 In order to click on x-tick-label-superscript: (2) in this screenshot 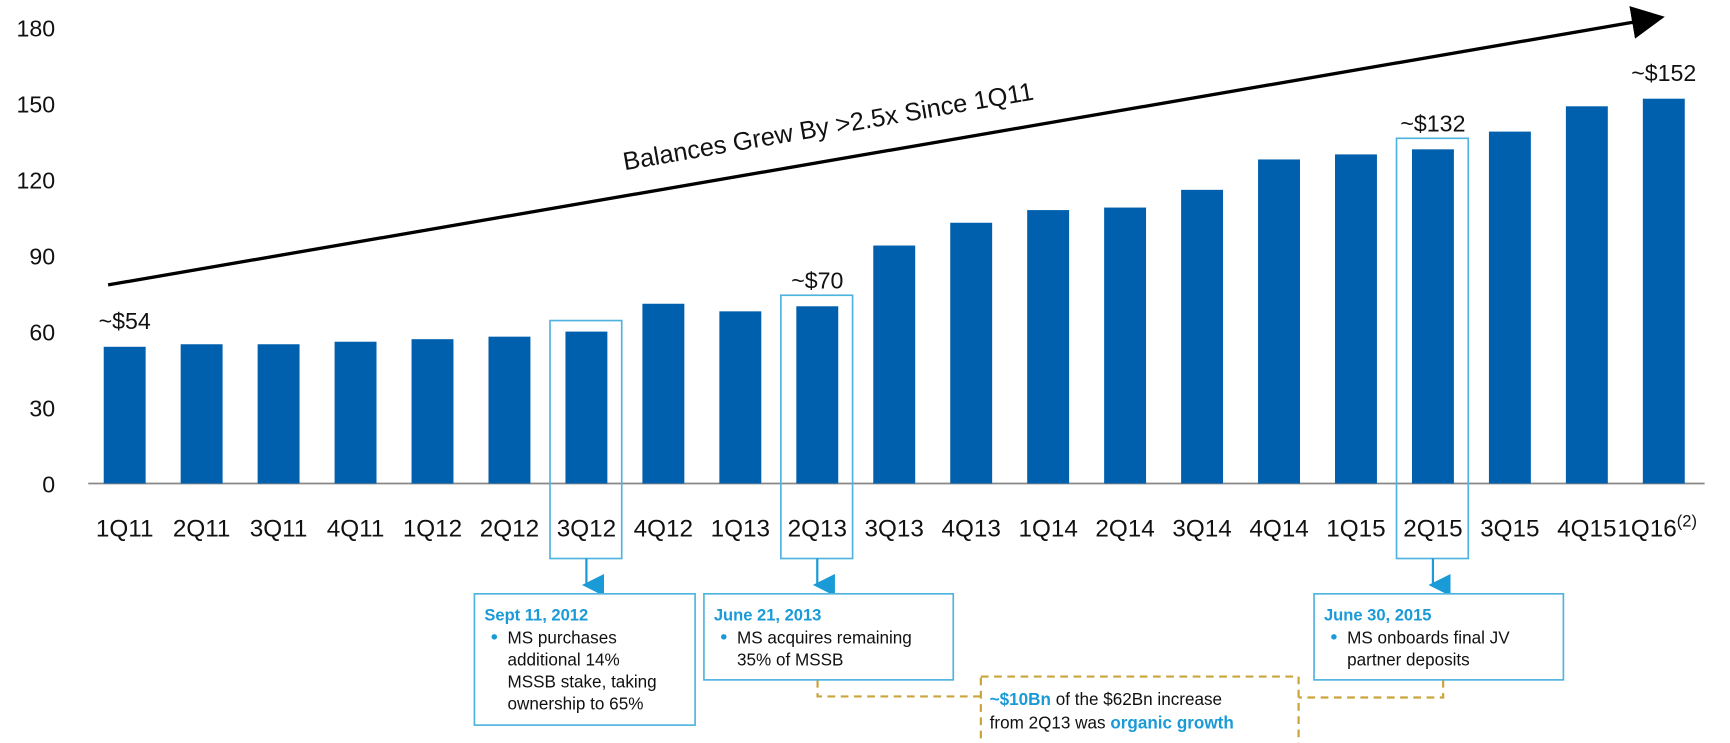, I will do `click(1687, 521)`.